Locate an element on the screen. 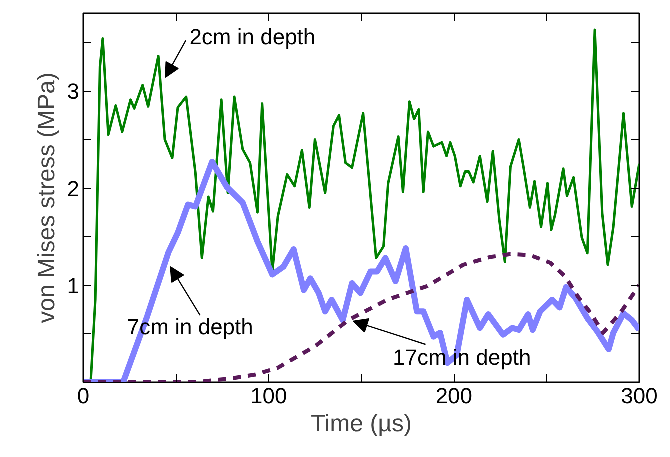 This screenshot has height=457, width=670. y-tick-label: 3 is located at coordinates (73, 91).